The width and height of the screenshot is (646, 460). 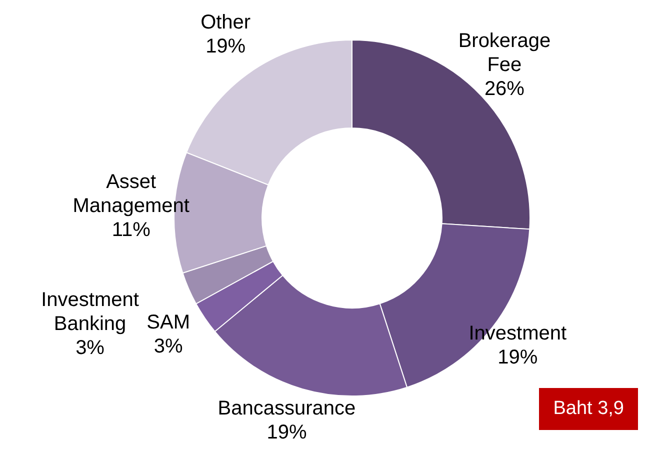 I want to click on slice-label: Investment Banking, so click(x=90, y=312).